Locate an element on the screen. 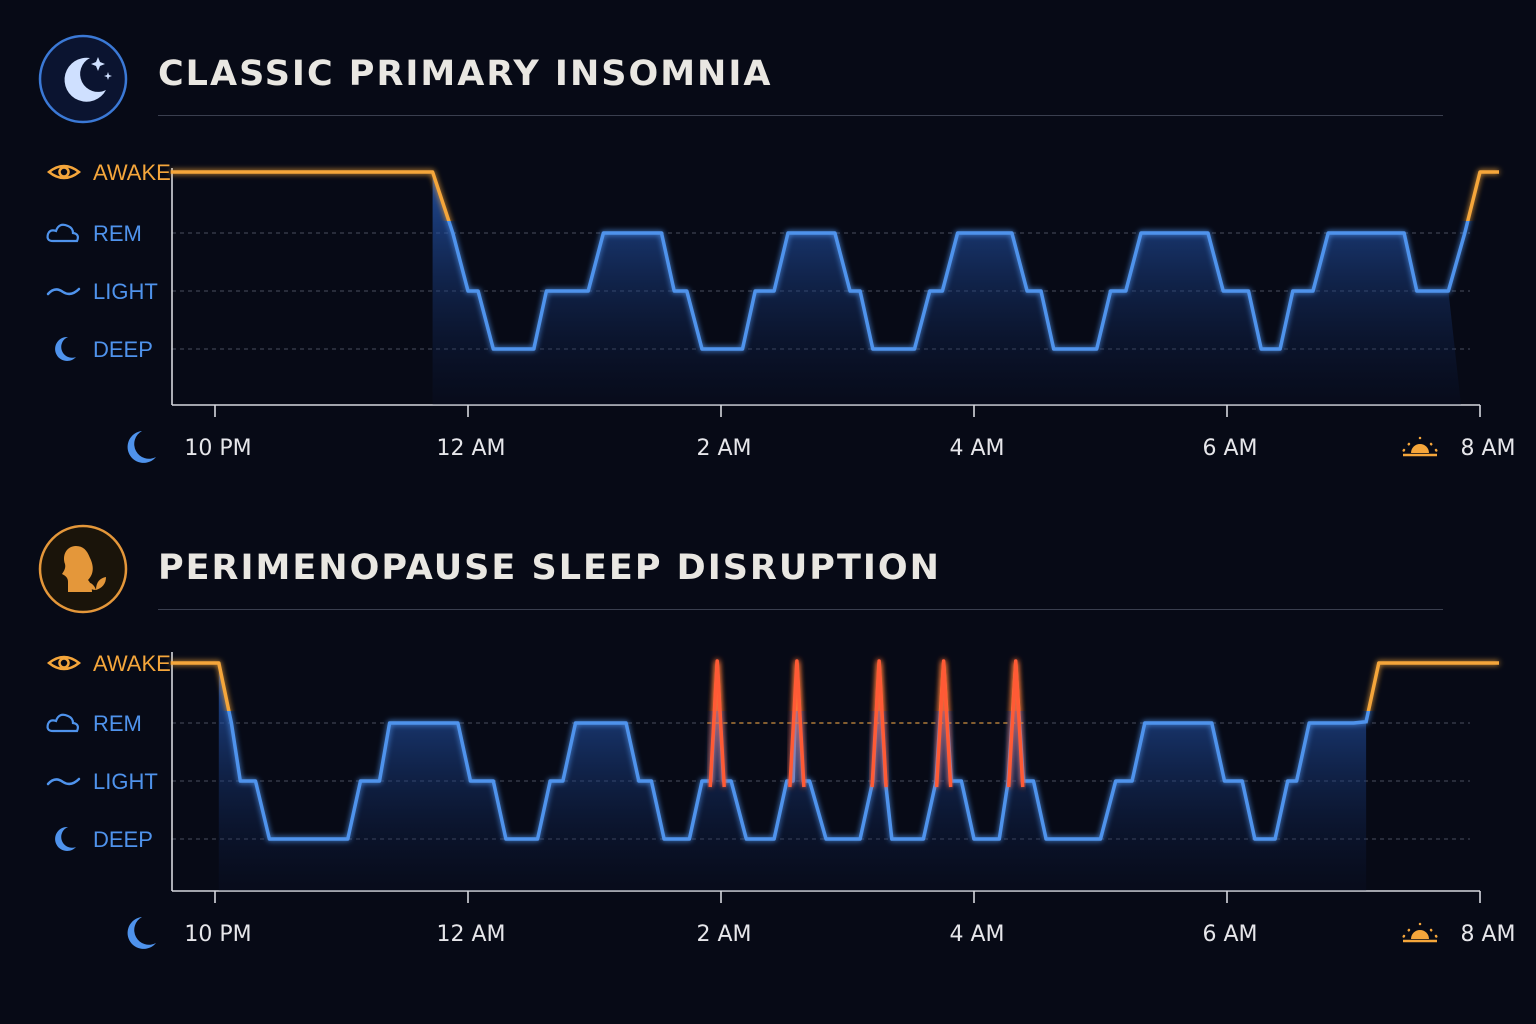 The image size is (1536, 1024). woman-profile-leaf-icon is located at coordinates (83, 569).